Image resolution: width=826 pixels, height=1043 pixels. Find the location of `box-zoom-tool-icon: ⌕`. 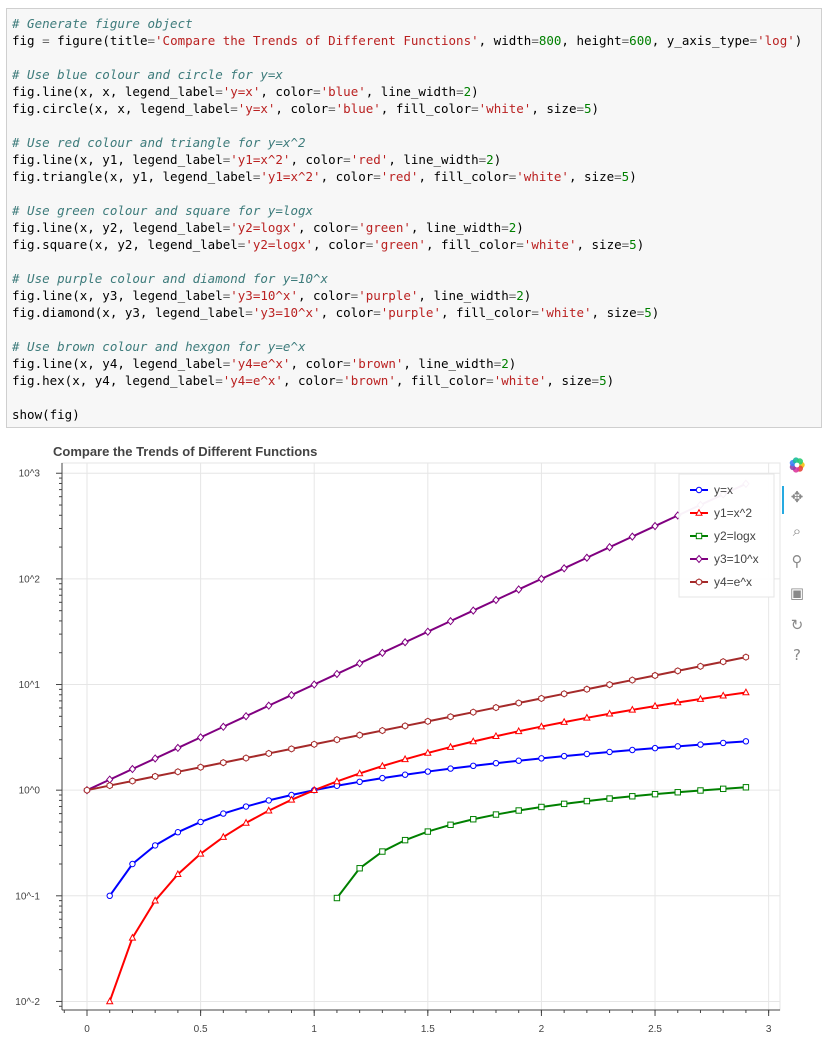

box-zoom-tool-icon: ⌕ is located at coordinates (797, 531).